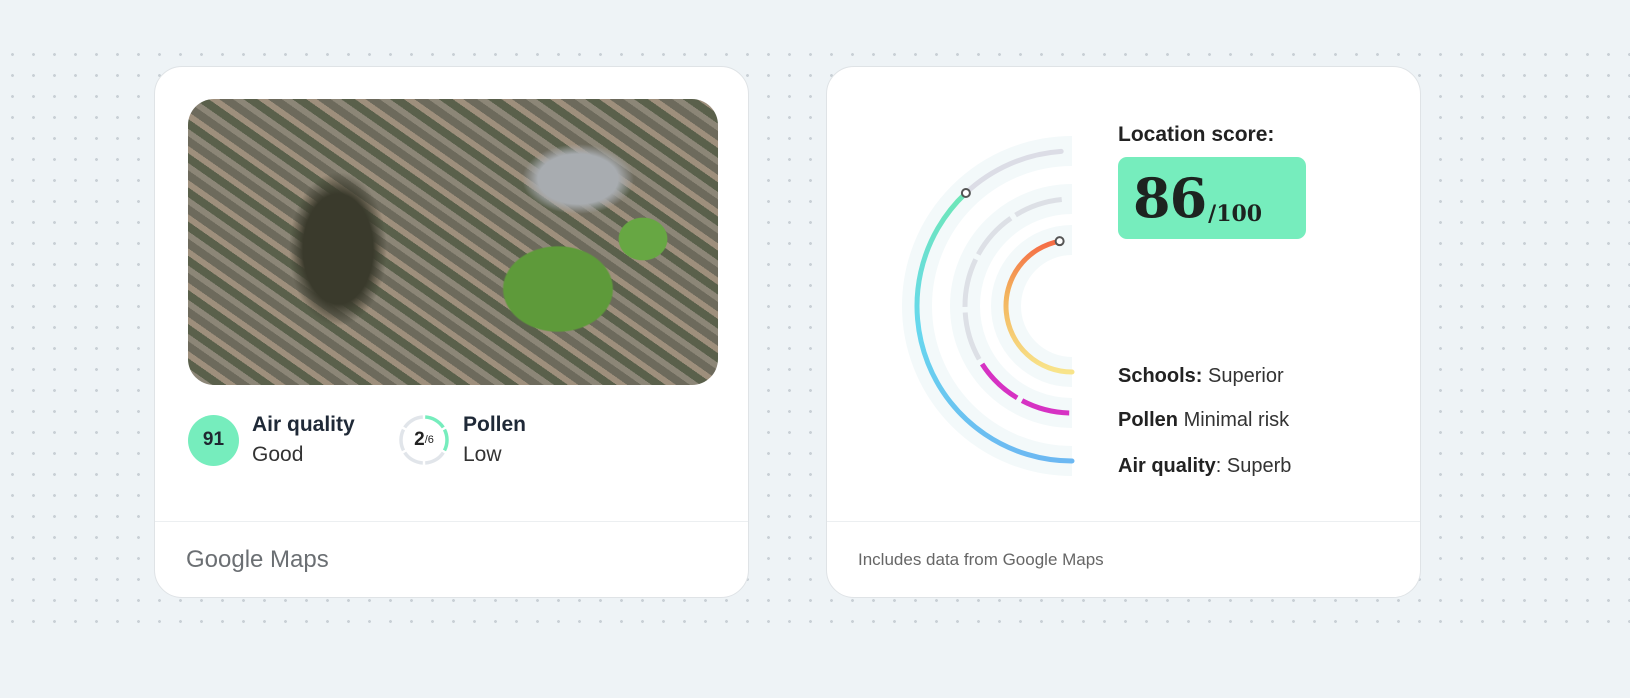 The width and height of the screenshot is (1630, 698). Describe the element at coordinates (1218, 466) in the screenshot. I see `air-quality-sep: :` at that location.